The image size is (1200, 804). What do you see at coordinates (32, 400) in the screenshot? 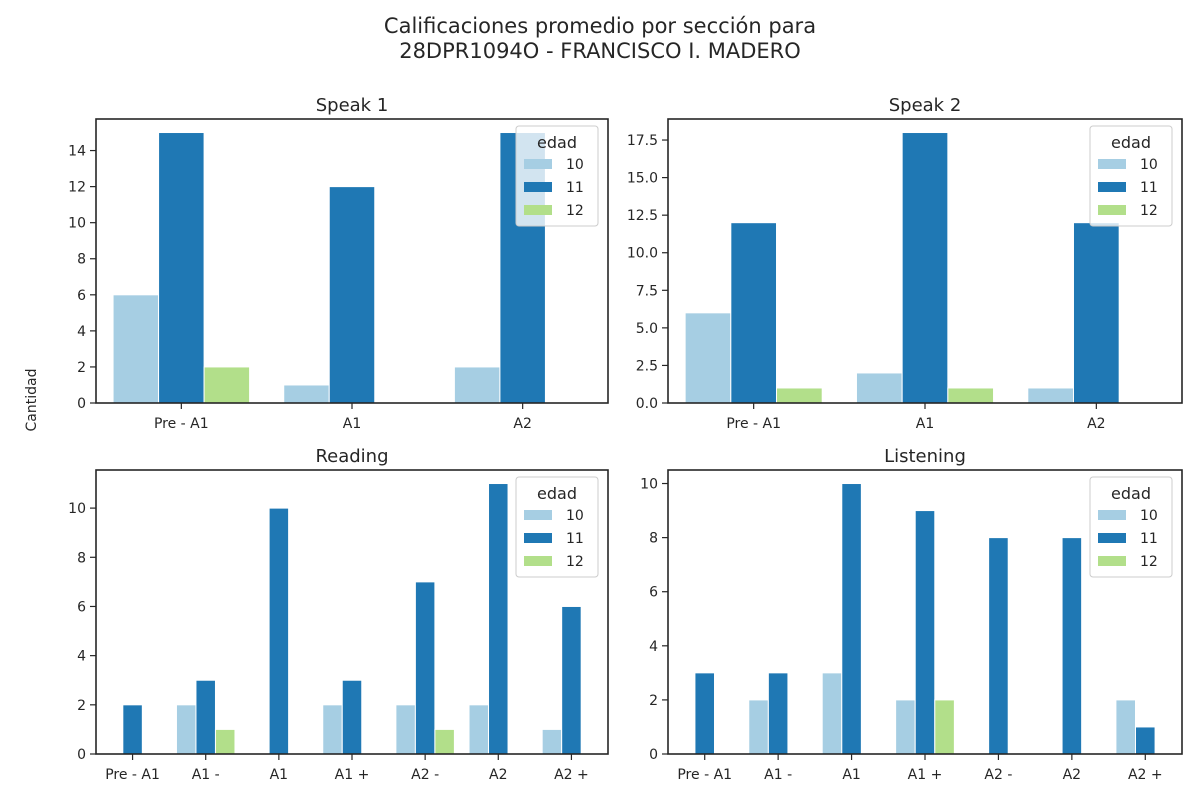
I see `y-axis-label: Cantidad` at bounding box center [32, 400].